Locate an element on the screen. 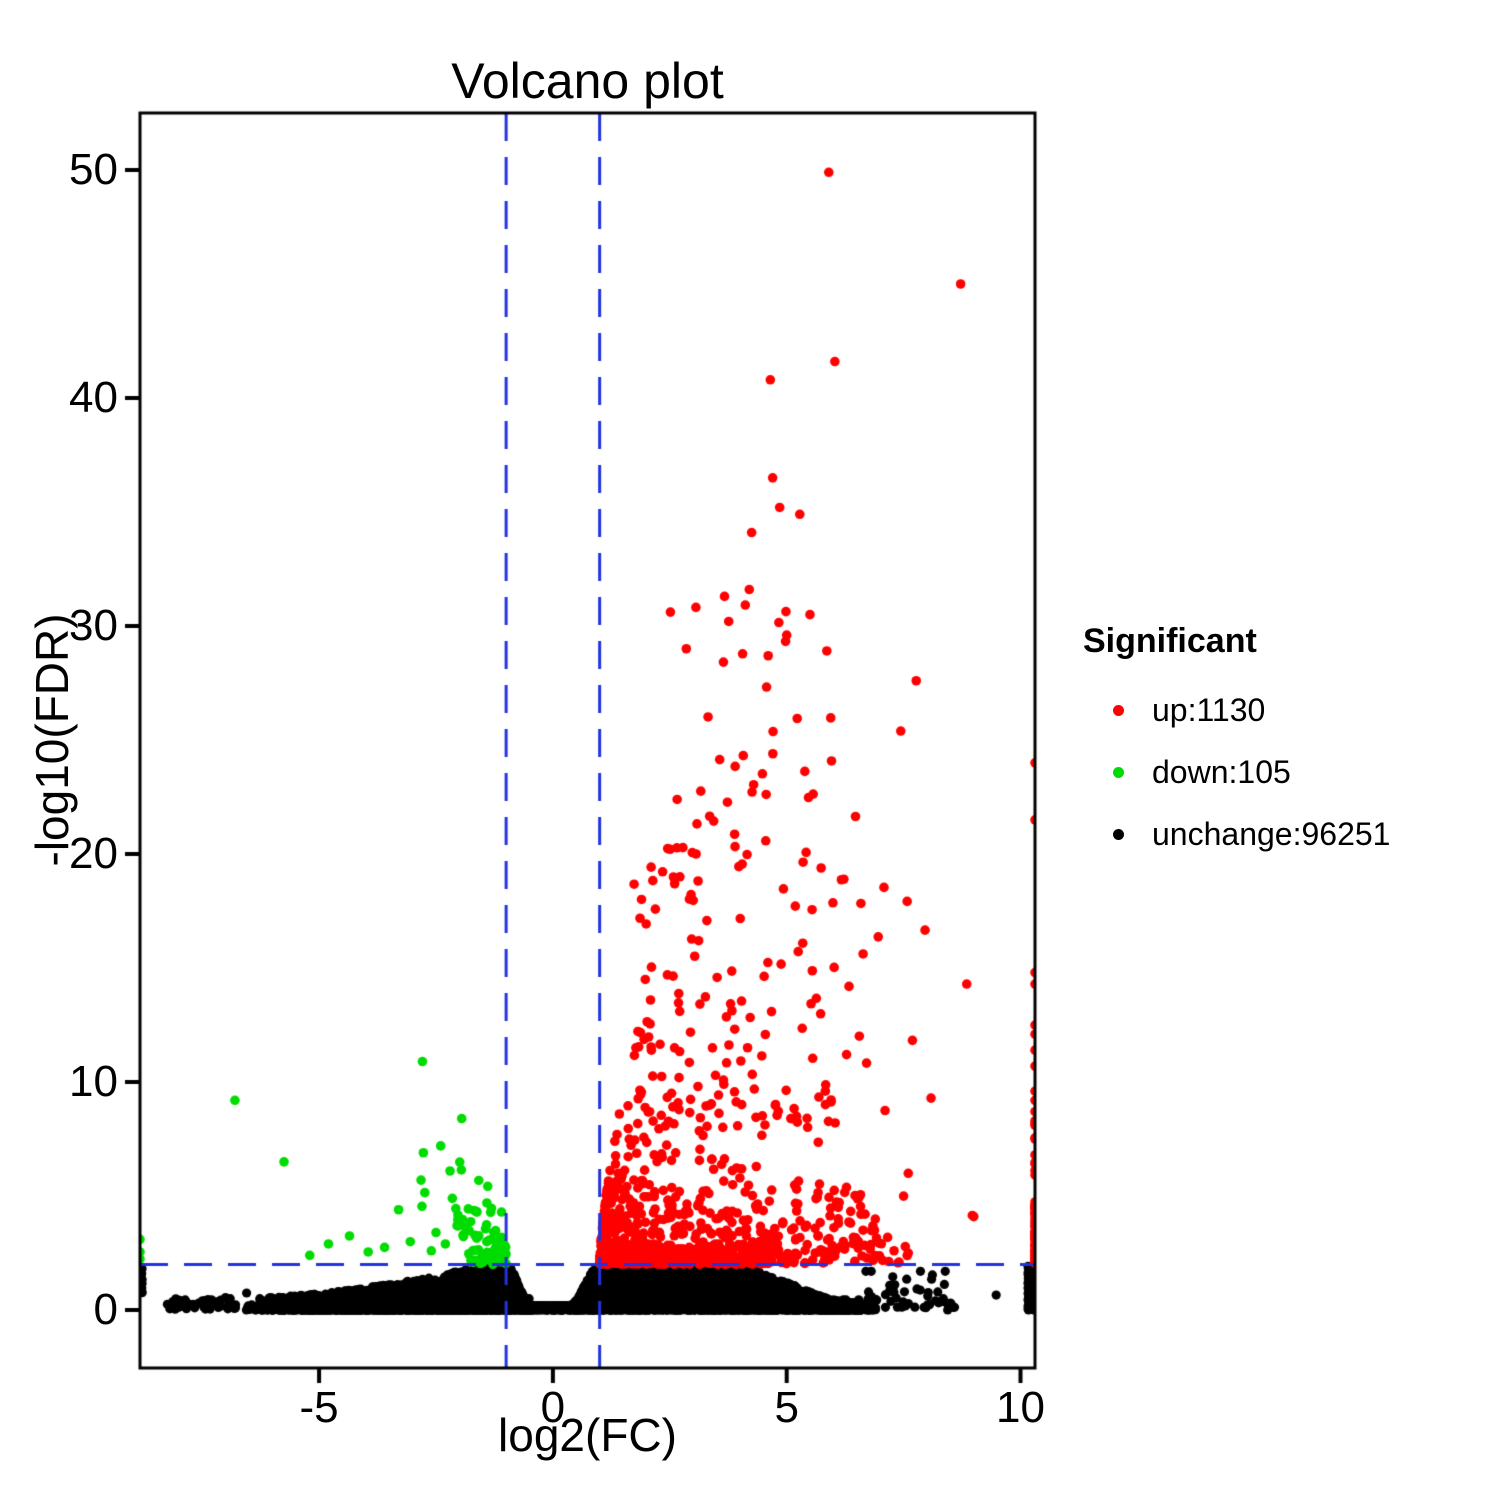  legend-label-down: down:105 is located at coordinates (1221, 771).